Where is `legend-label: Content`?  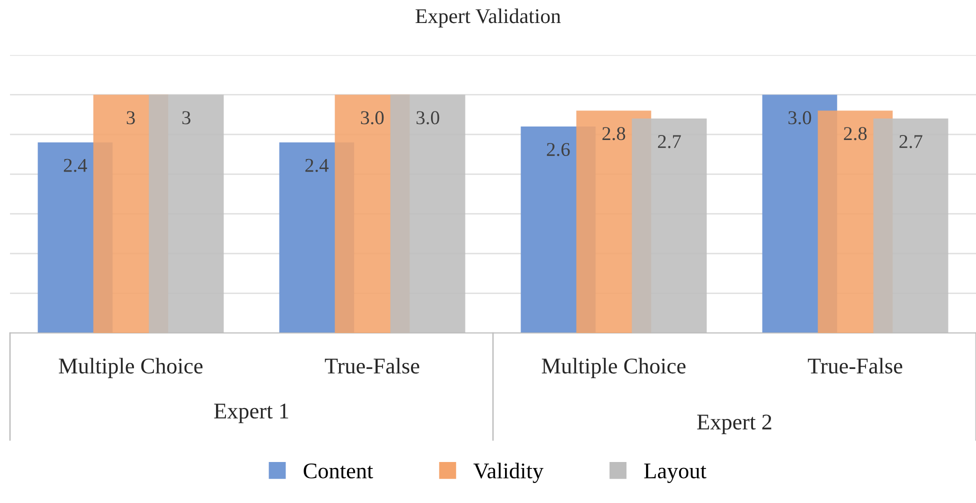
legend-label: Content is located at coordinates (339, 470).